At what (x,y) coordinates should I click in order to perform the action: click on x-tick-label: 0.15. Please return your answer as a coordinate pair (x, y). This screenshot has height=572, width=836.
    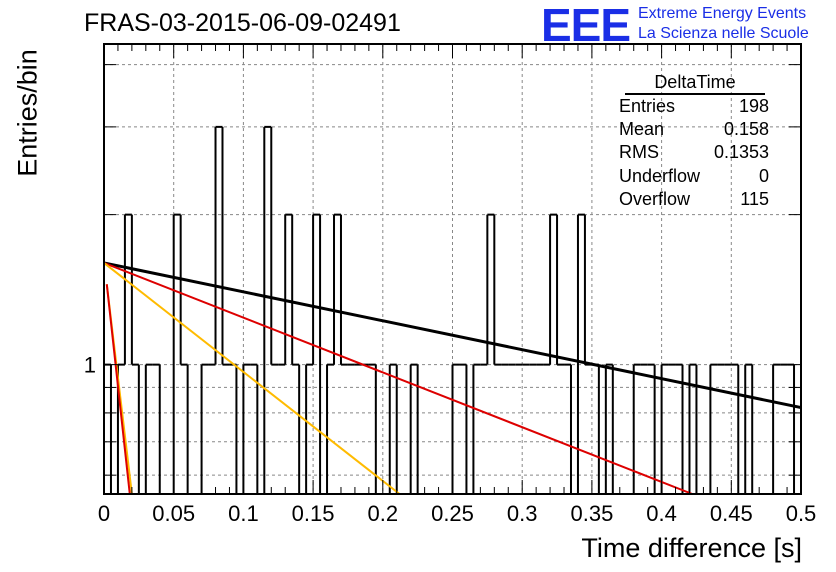
    Looking at the image, I should click on (313, 513).